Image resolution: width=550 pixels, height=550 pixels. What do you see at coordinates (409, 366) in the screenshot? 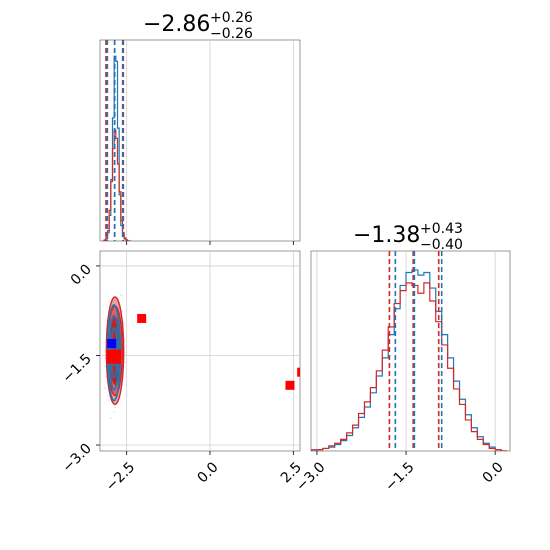
I see `diag-2-hist-red` at bounding box center [409, 366].